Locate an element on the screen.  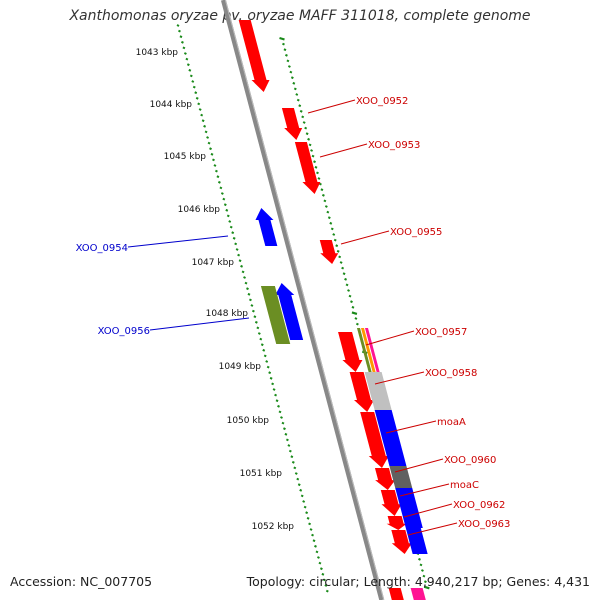
gene-reverse is located at coordinates (390, 438).